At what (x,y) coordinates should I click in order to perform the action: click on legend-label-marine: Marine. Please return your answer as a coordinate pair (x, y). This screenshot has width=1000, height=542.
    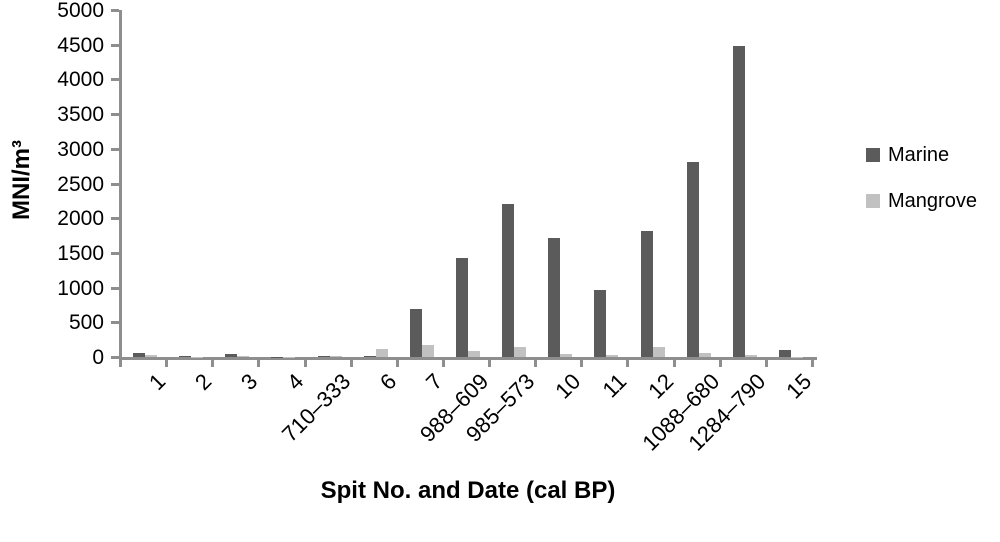
    Looking at the image, I should click on (918, 155).